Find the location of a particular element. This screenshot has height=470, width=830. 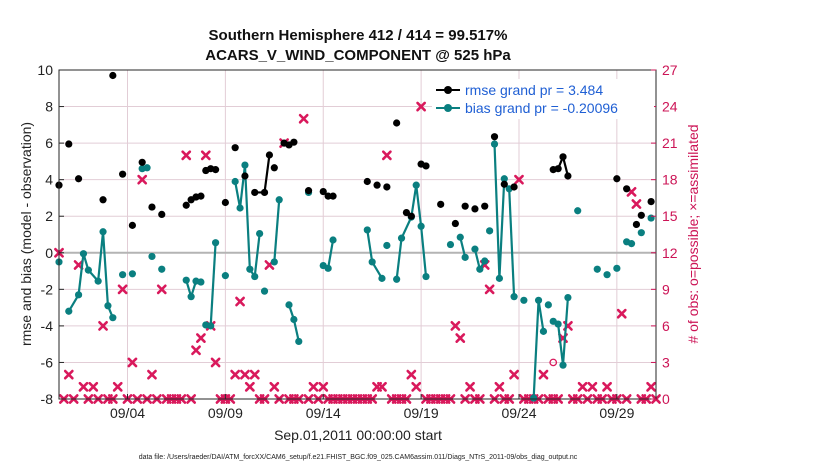

possible-series is located at coordinates (553, 362).